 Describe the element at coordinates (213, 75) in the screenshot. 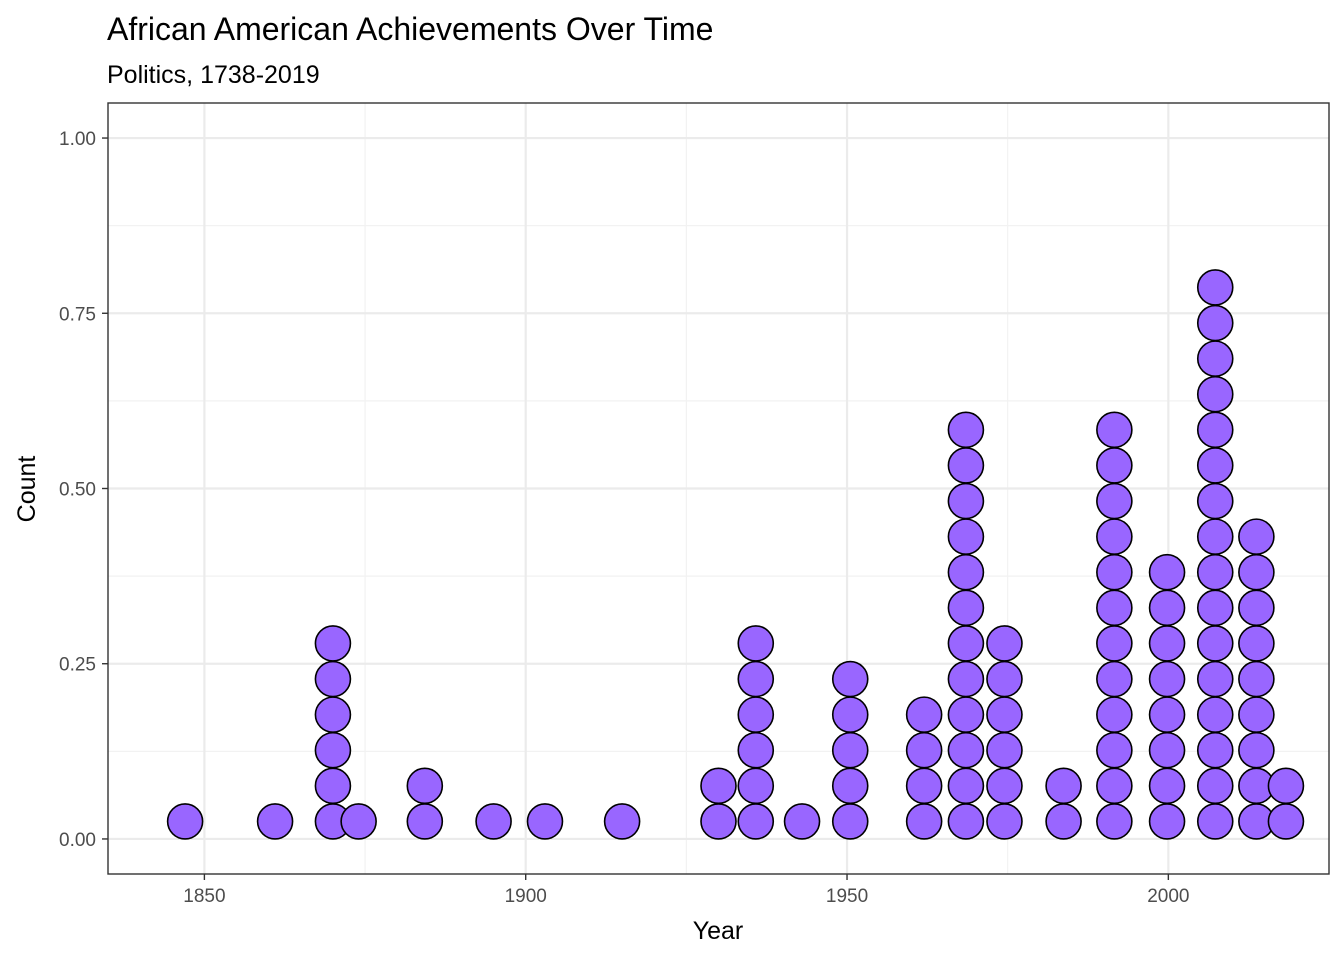

I see `chart-subtitle: Politics, 1738-2019` at that location.